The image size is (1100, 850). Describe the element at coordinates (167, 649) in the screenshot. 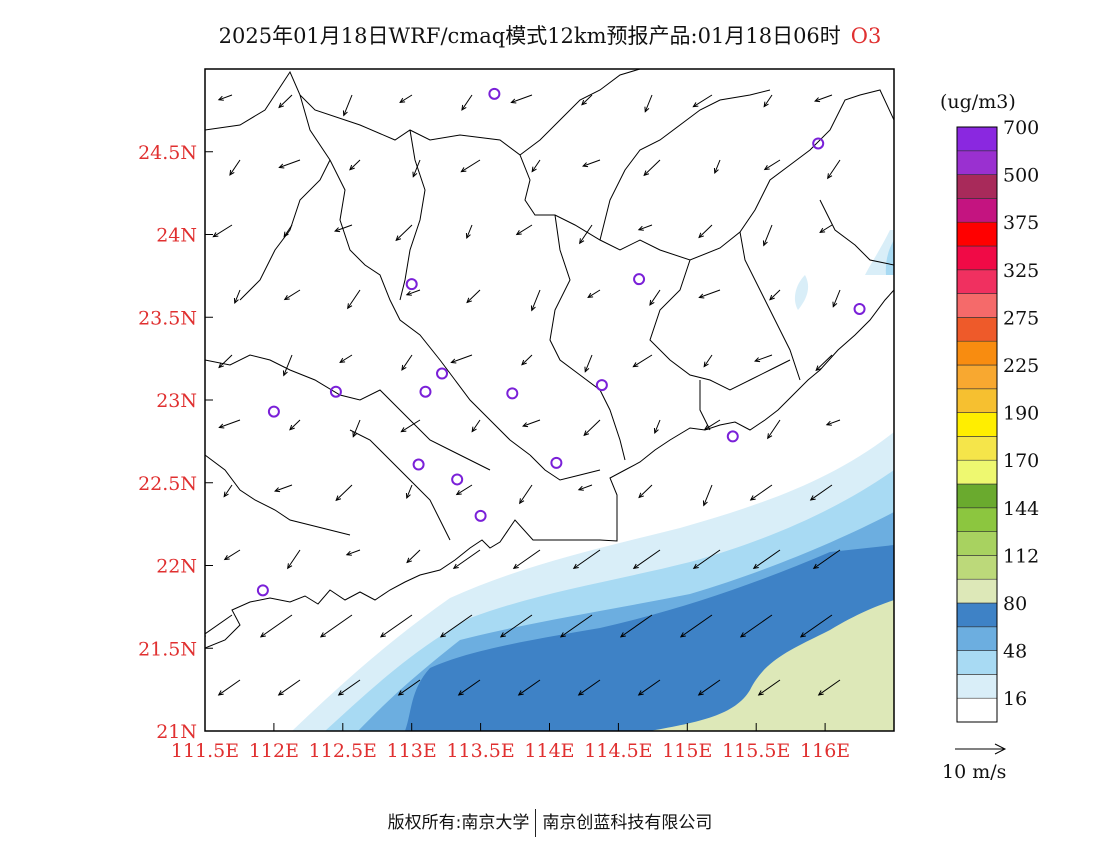

I see `y-tick-label: 21.5N` at that location.